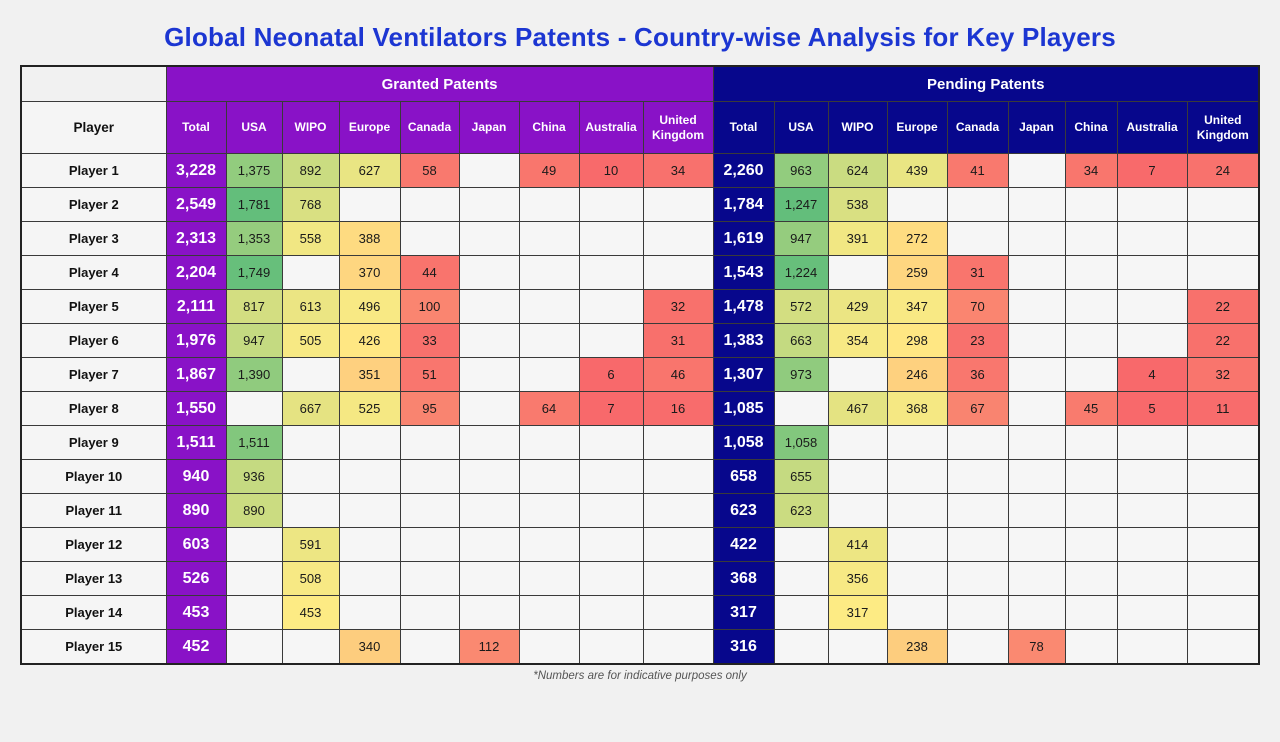 The image size is (1280, 742). Describe the element at coordinates (977, 408) in the screenshot. I see `table-cell: 67` at that location.